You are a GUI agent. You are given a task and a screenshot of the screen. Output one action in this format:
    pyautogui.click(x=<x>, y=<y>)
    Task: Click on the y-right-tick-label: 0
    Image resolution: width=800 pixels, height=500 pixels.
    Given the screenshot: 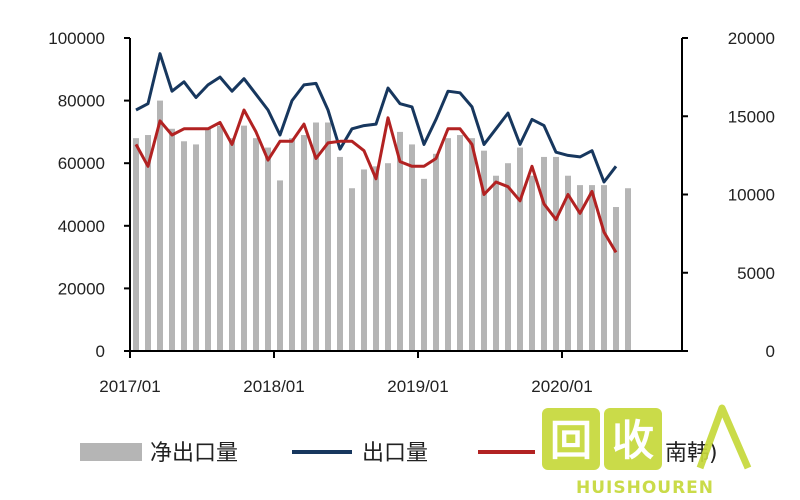 What is the action you would take?
    pyautogui.click(x=770, y=351)
    